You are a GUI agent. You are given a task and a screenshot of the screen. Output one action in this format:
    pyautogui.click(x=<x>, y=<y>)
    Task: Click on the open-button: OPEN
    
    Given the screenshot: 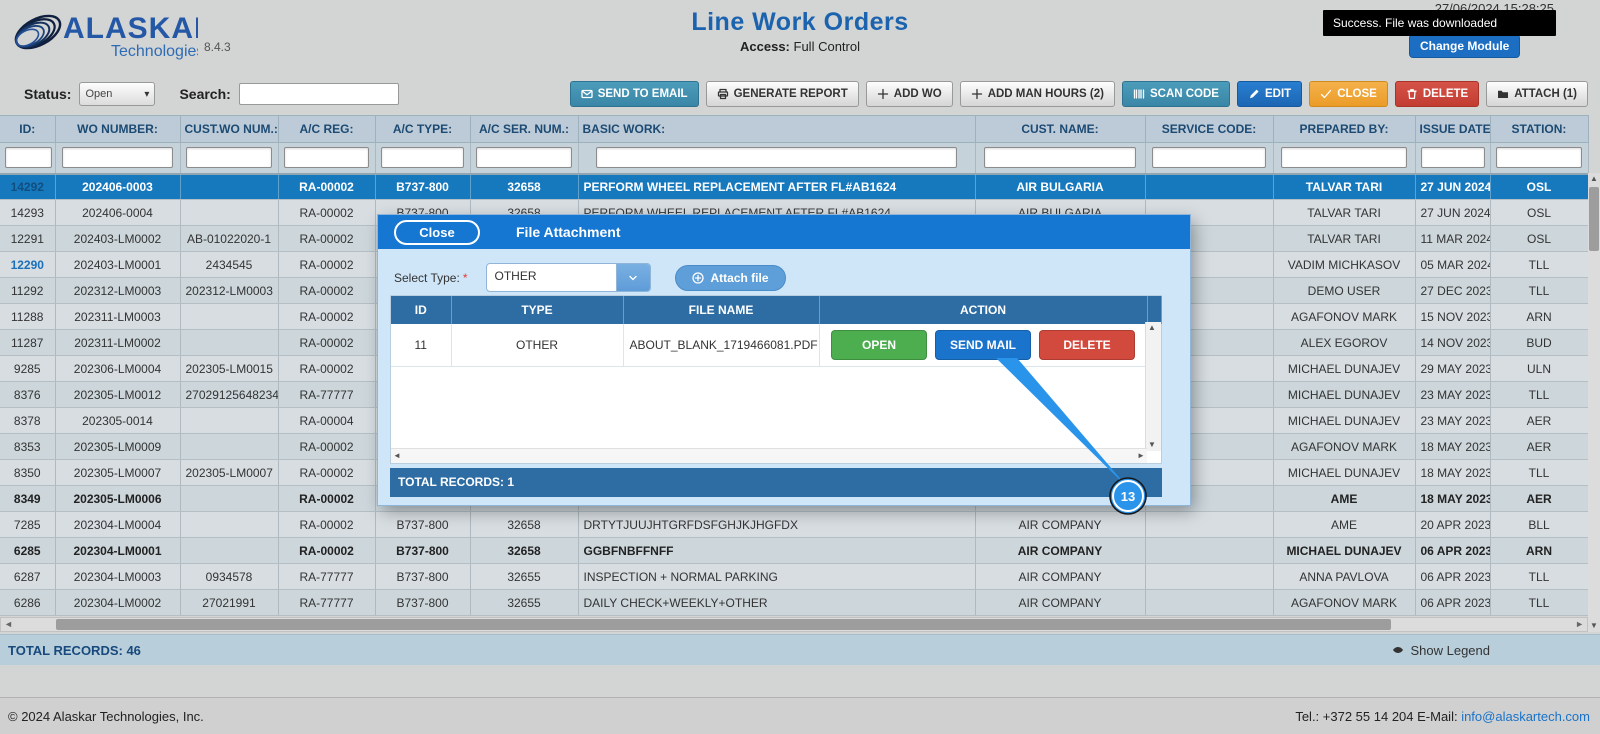 What is the action you would take?
    pyautogui.click(x=879, y=345)
    